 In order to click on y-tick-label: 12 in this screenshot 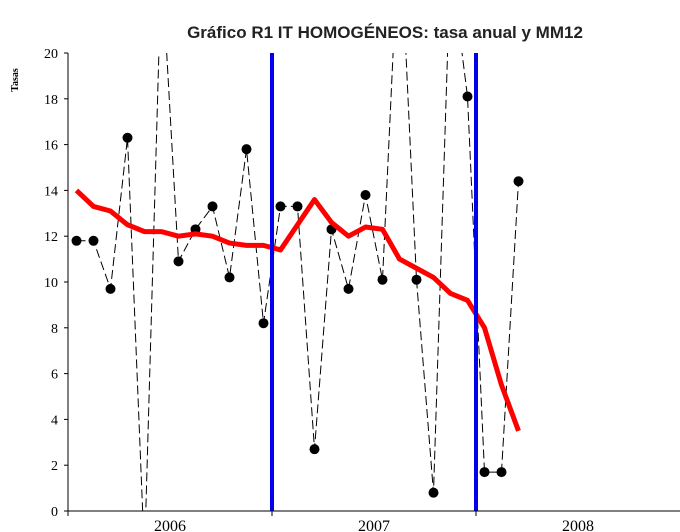, I will do `click(51, 237)`.